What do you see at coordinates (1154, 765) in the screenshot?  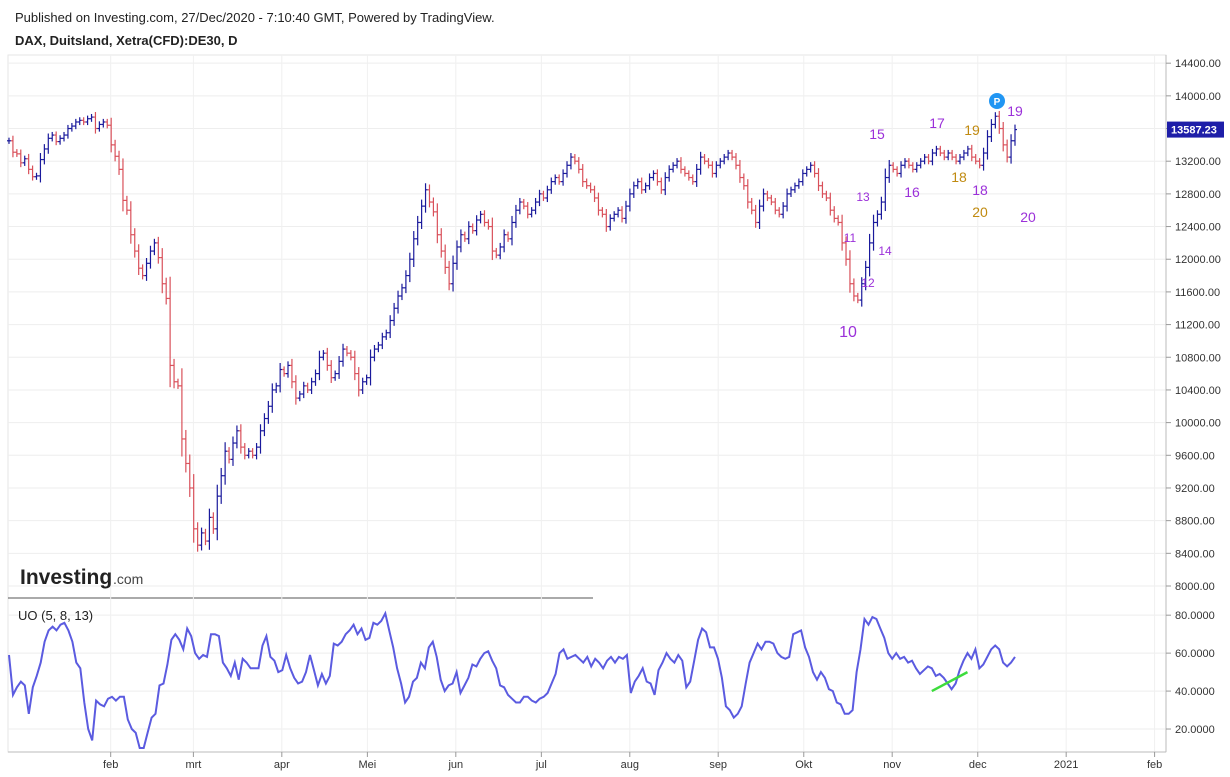 I see `month-label: feb` at bounding box center [1154, 765].